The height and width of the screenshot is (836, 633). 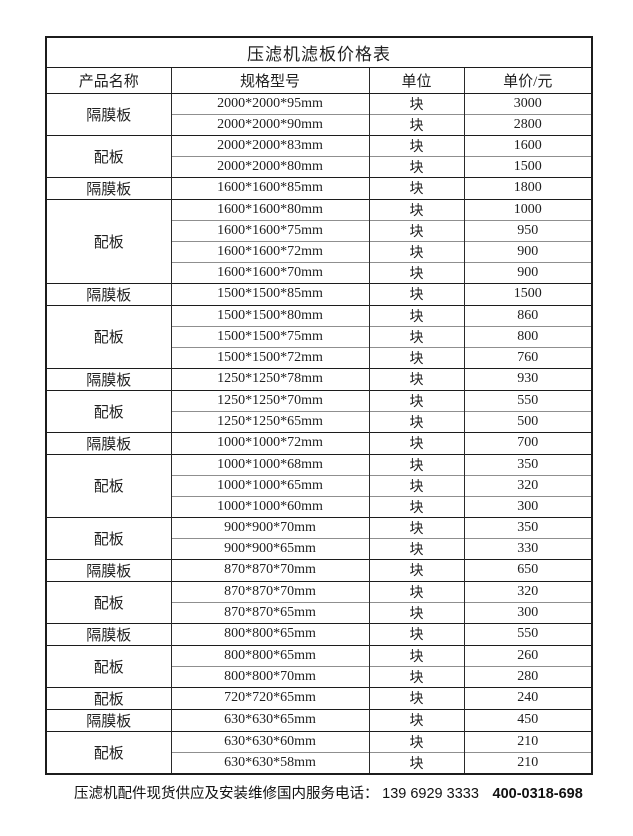 What do you see at coordinates (270, 506) in the screenshot?
I see `spec-cell: 1000*1000*60mm` at bounding box center [270, 506].